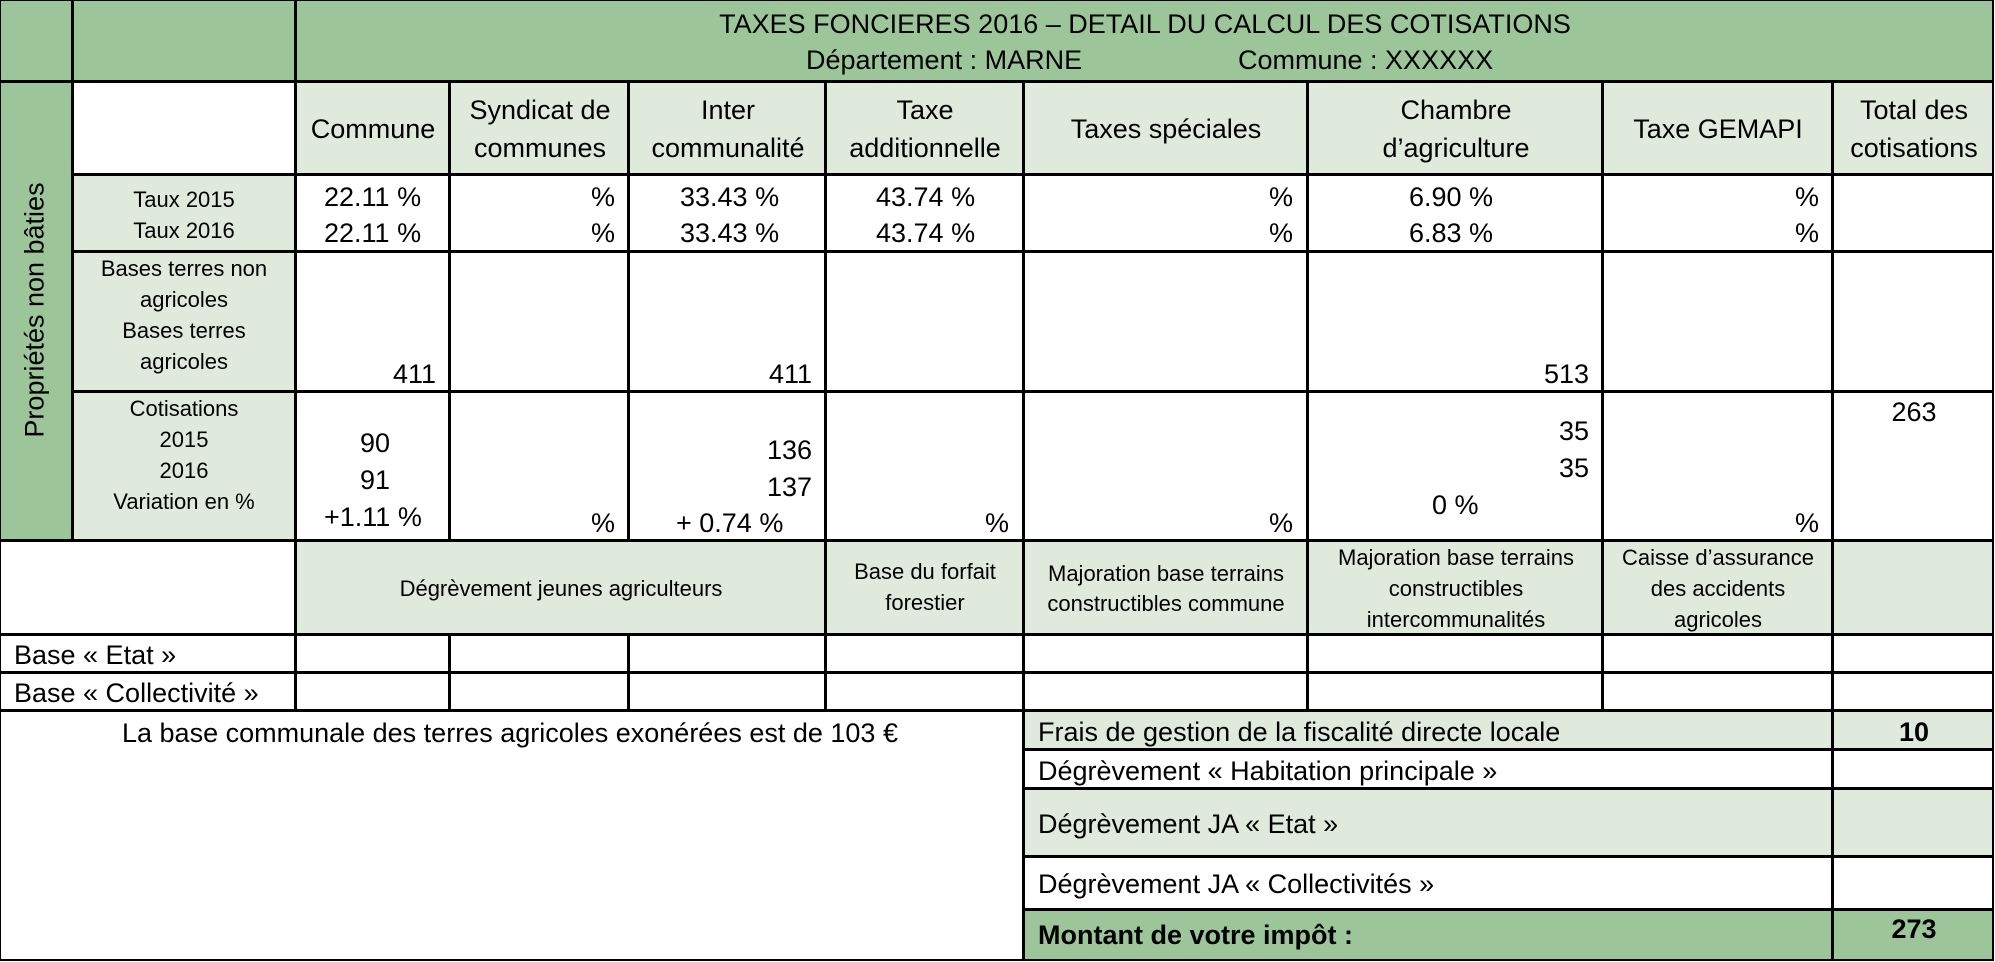  I want to click on taux-chambre-2016: 6.83 %, so click(1451, 233).